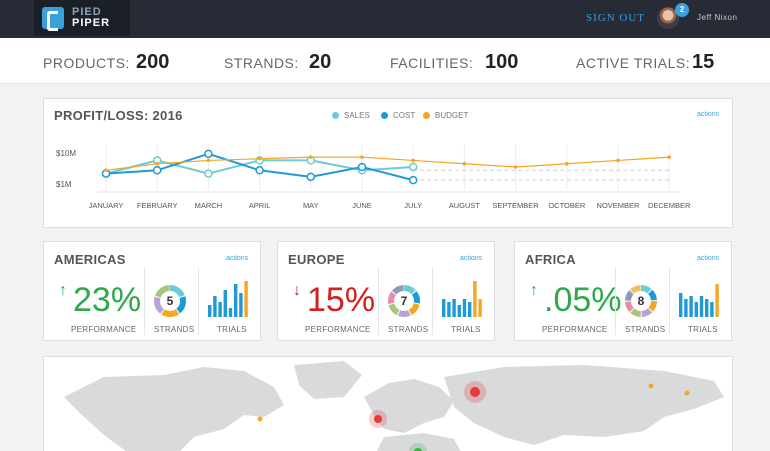 The height and width of the screenshot is (451, 770). What do you see at coordinates (174, 409) in the screenshot?
I see `north-america-shape` at bounding box center [174, 409].